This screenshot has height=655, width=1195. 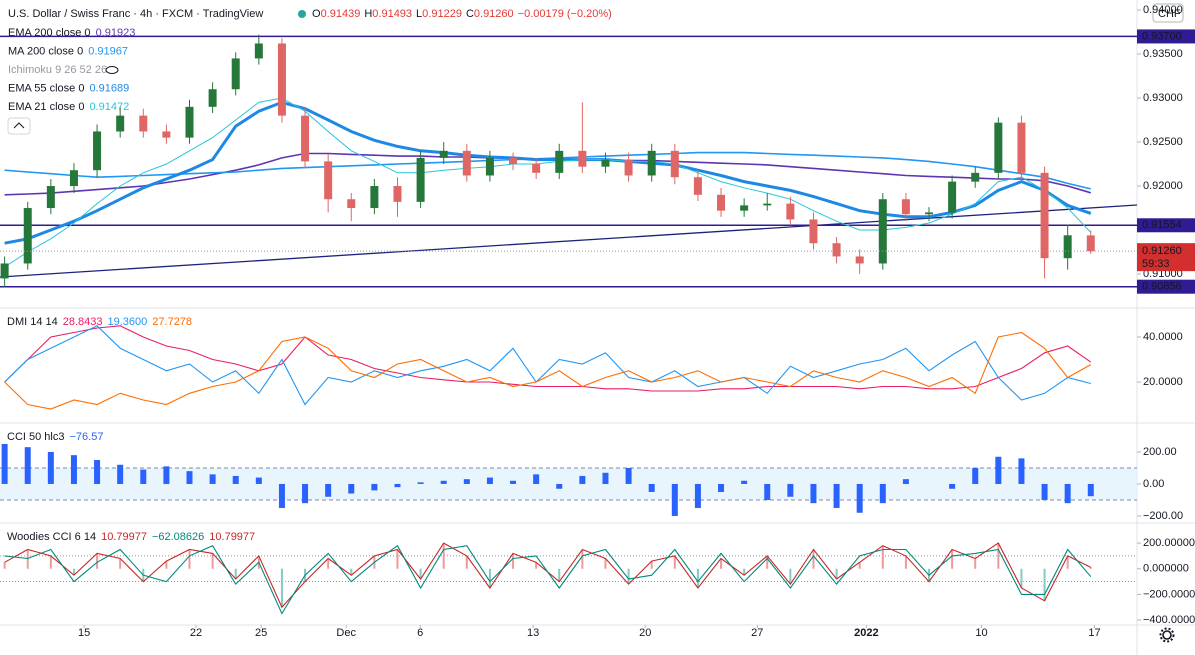 I want to click on pane-legend: CCI 50 hlc3 −76.57, so click(x=55, y=437).